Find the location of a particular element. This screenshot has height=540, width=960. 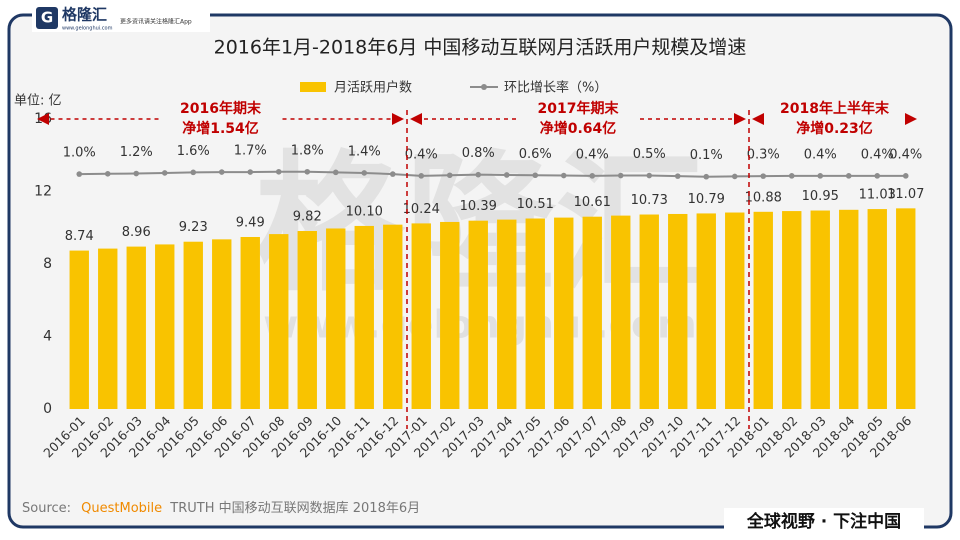

bar-value-label: 9.49 is located at coordinates (250, 222).